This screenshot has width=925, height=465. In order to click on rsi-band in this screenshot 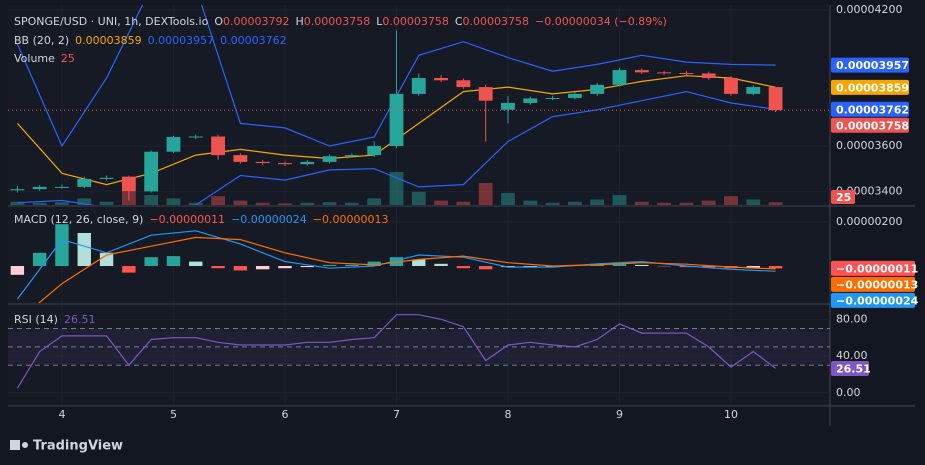, I will do `click(419, 347)`.